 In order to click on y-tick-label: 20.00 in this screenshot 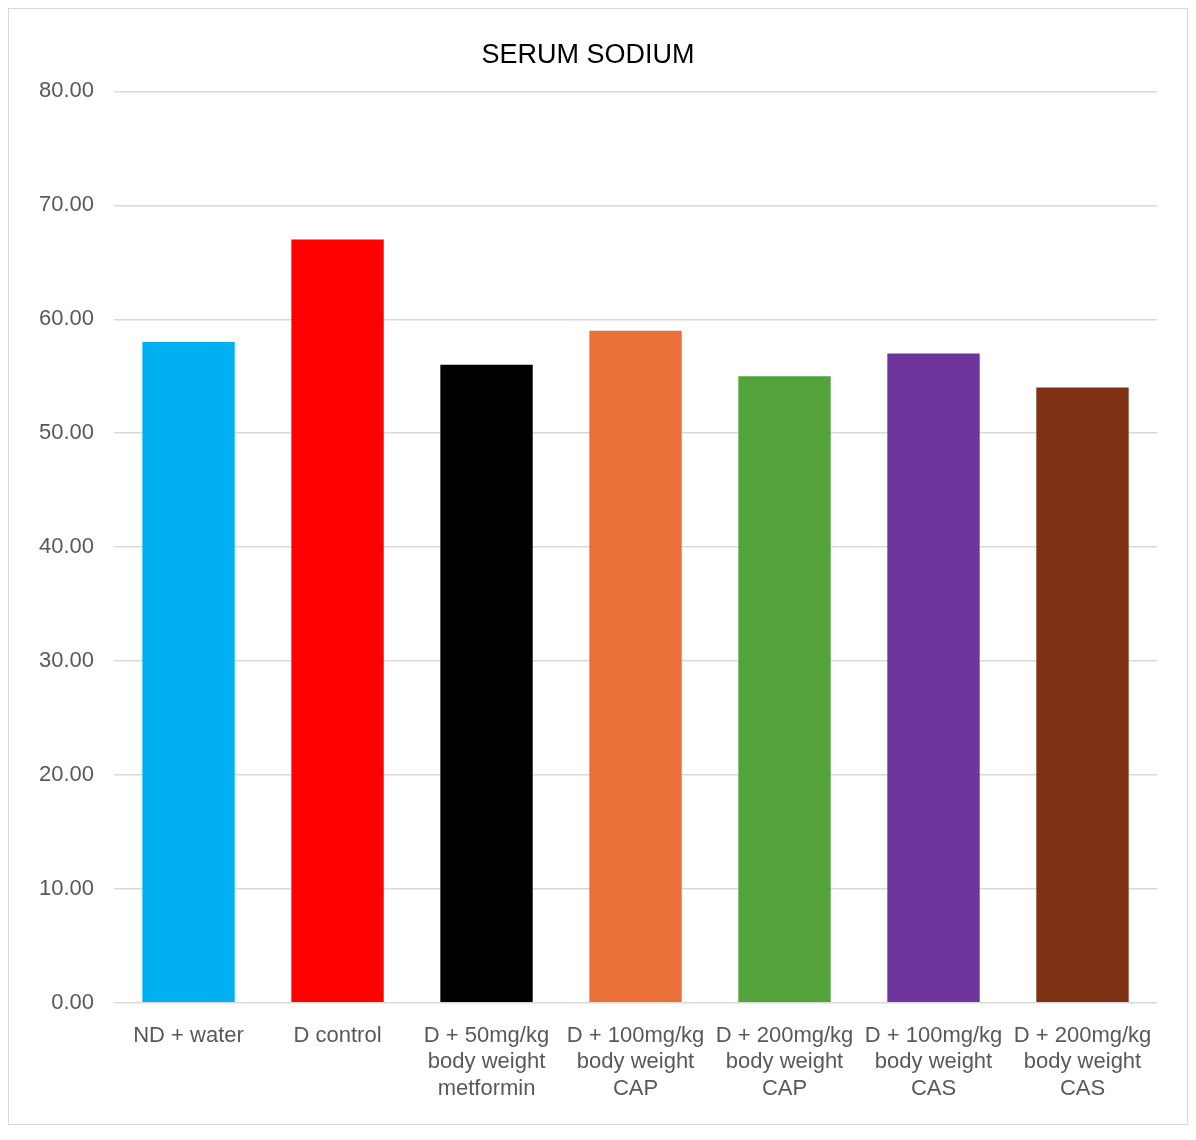, I will do `click(66, 774)`.